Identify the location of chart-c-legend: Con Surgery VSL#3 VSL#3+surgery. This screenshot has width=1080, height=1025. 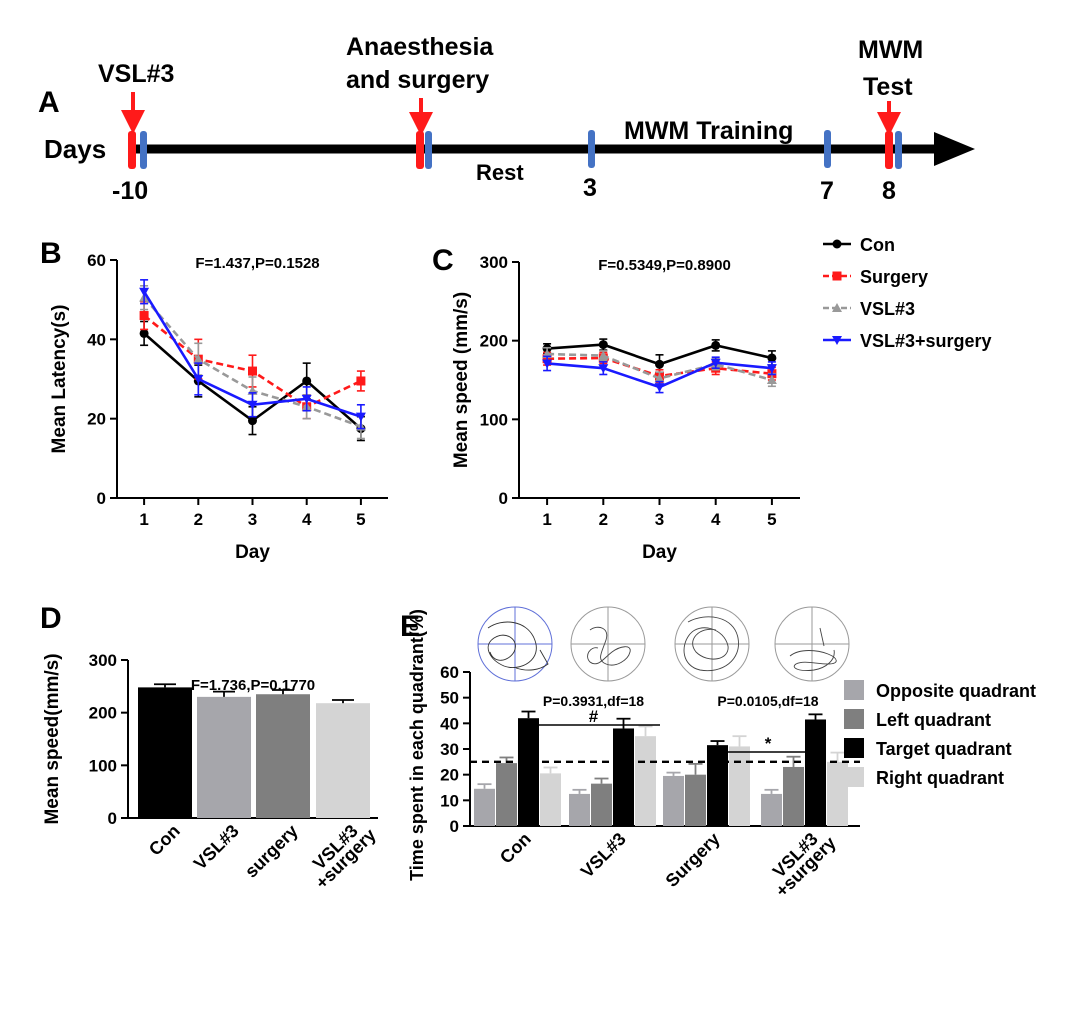
(907, 293).